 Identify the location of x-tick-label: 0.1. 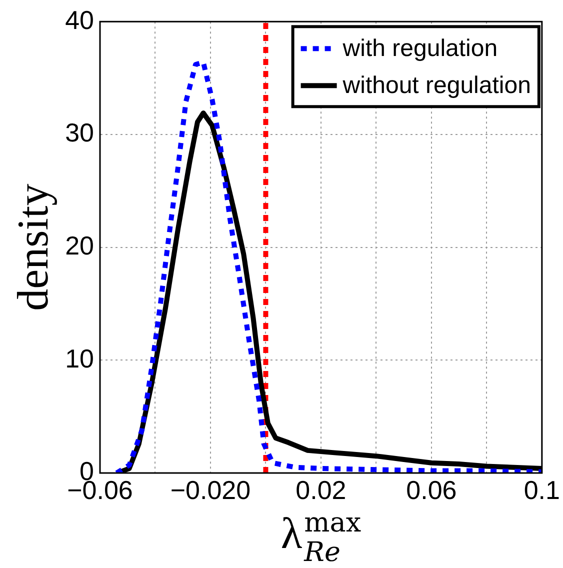
(542, 489).